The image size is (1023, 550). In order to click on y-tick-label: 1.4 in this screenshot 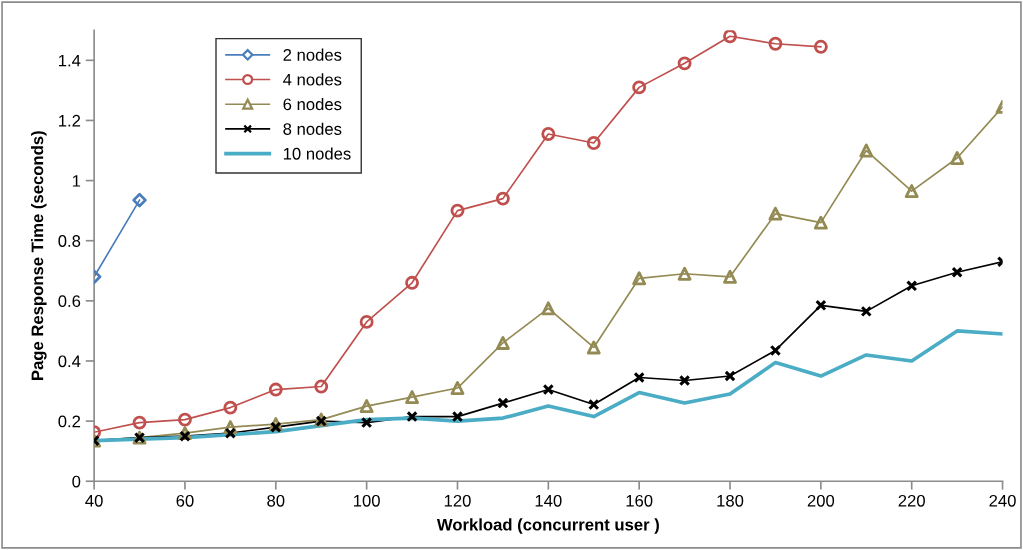, I will do `click(70, 60)`.